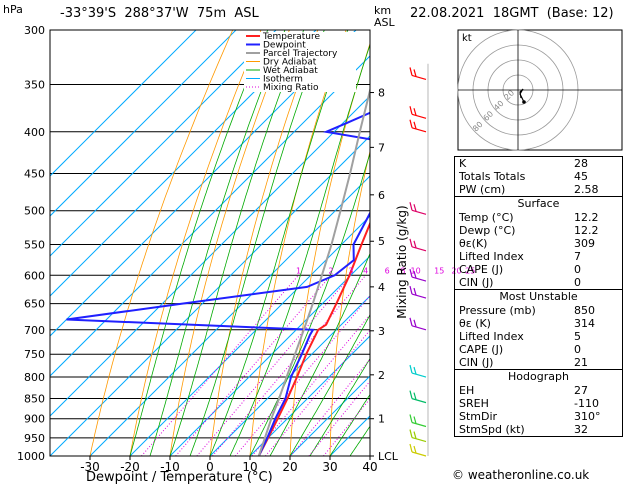 The width and height of the screenshot is (629, 486). What do you see at coordinates (402, 262) in the screenshot?
I see `mixing-ratio-axis-label: Mixing Ratio (g/kg)` at bounding box center [402, 262].